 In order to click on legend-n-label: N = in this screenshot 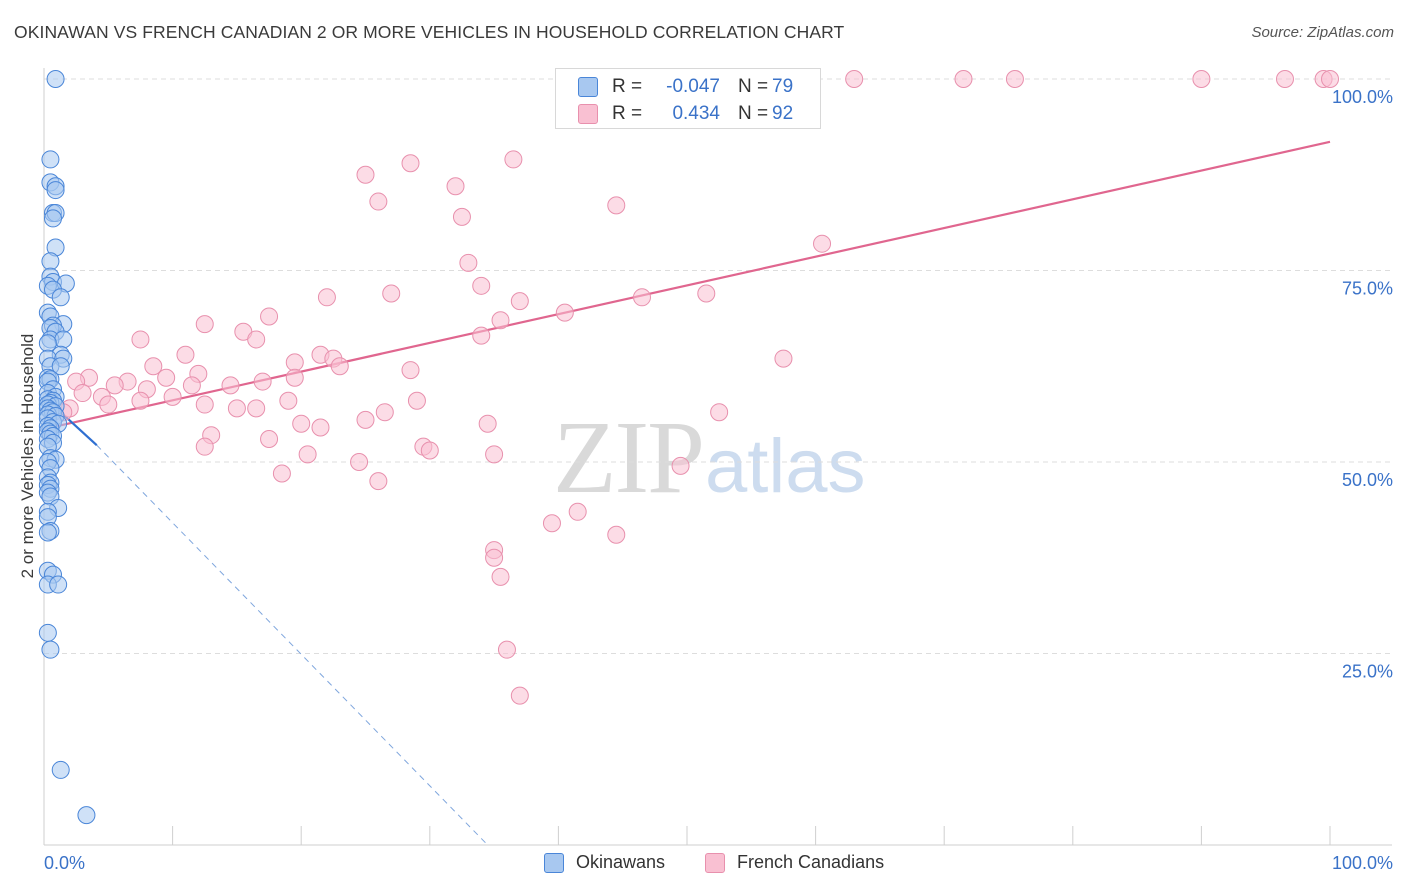, I will do `click(753, 113)`.